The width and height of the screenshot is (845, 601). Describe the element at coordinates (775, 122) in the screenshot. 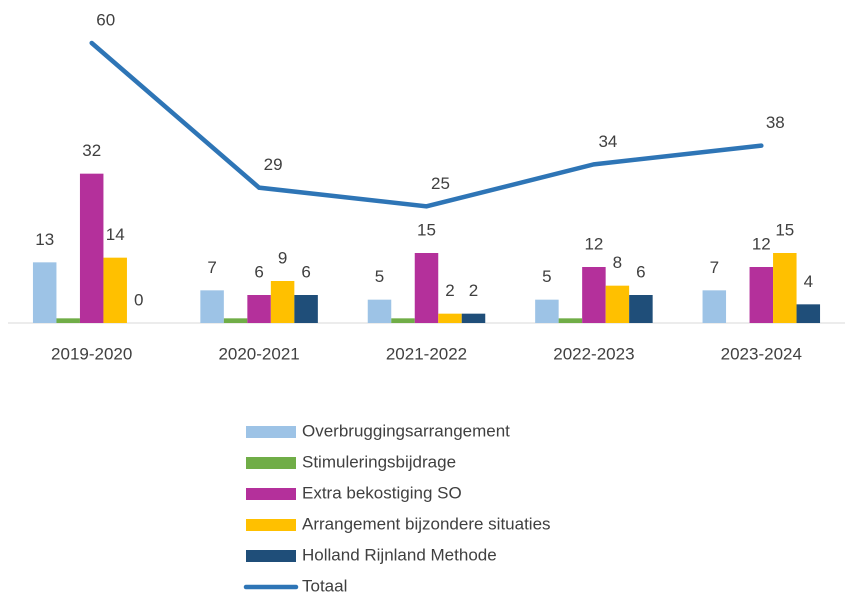

I see `data-label: 38` at that location.